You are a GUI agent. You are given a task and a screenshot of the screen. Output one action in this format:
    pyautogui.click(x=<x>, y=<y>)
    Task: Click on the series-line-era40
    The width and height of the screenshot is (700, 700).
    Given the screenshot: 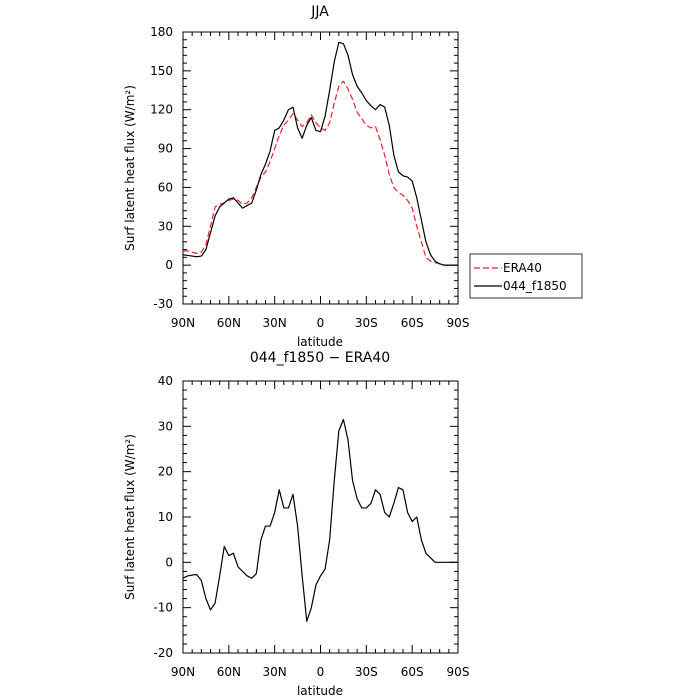 What is the action you would take?
    pyautogui.click(x=320, y=173)
    